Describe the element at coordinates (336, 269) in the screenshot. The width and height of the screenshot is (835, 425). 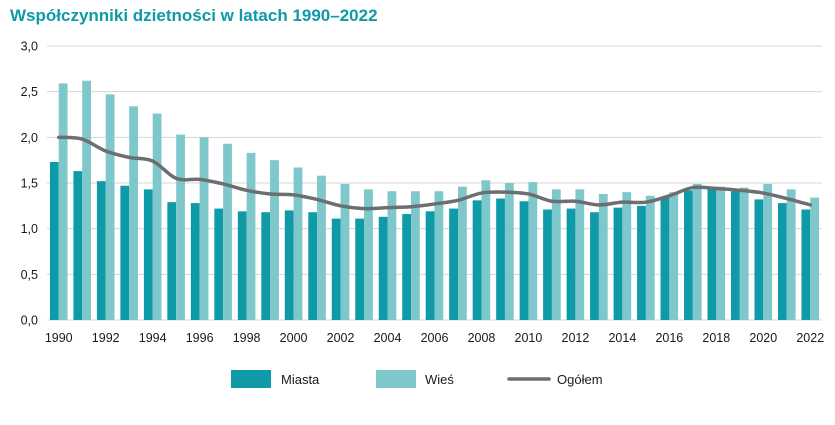
I see `bar-miasta-2002` at that location.